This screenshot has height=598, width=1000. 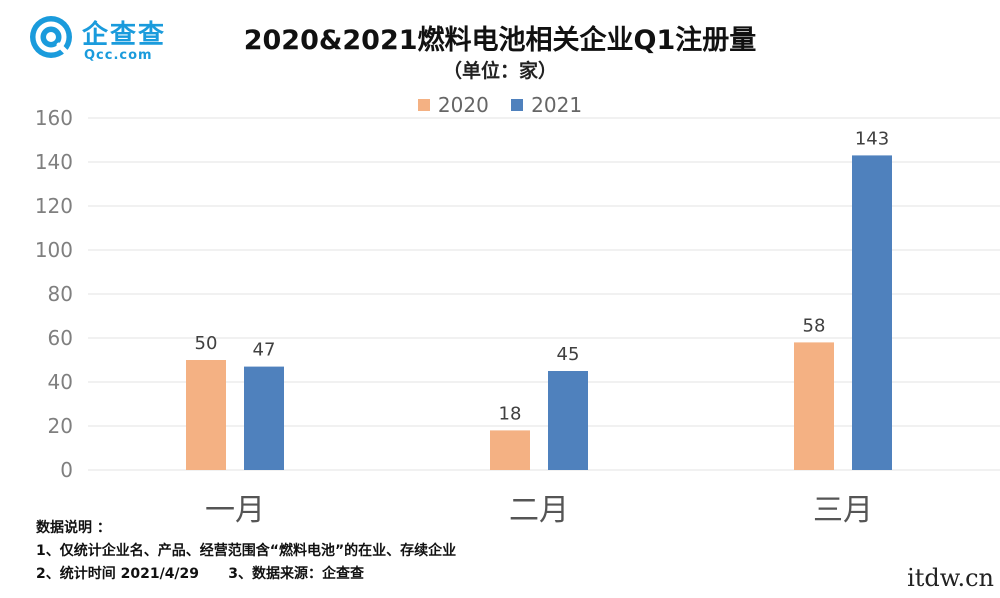 What do you see at coordinates (843, 510) in the screenshot?
I see `x-tick-label: 三月` at bounding box center [843, 510].